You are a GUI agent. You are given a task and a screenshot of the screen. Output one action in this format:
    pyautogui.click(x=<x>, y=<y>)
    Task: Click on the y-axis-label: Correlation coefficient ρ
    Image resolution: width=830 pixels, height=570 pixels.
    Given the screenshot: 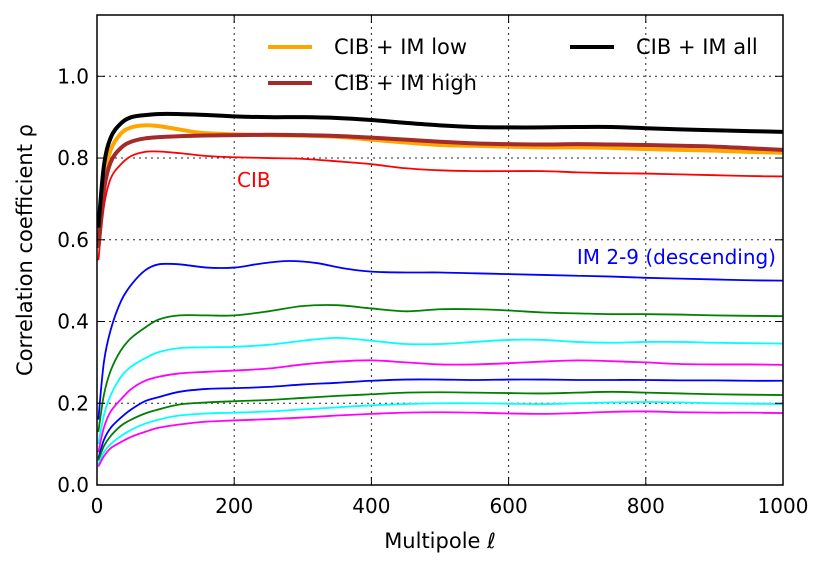 What is the action you would take?
    pyautogui.click(x=25, y=250)
    